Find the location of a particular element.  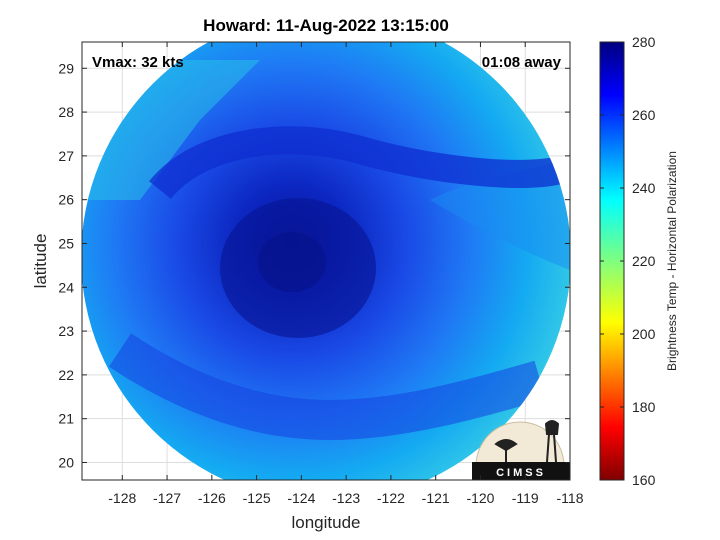

x-tick-label: -126 is located at coordinates (212, 498).